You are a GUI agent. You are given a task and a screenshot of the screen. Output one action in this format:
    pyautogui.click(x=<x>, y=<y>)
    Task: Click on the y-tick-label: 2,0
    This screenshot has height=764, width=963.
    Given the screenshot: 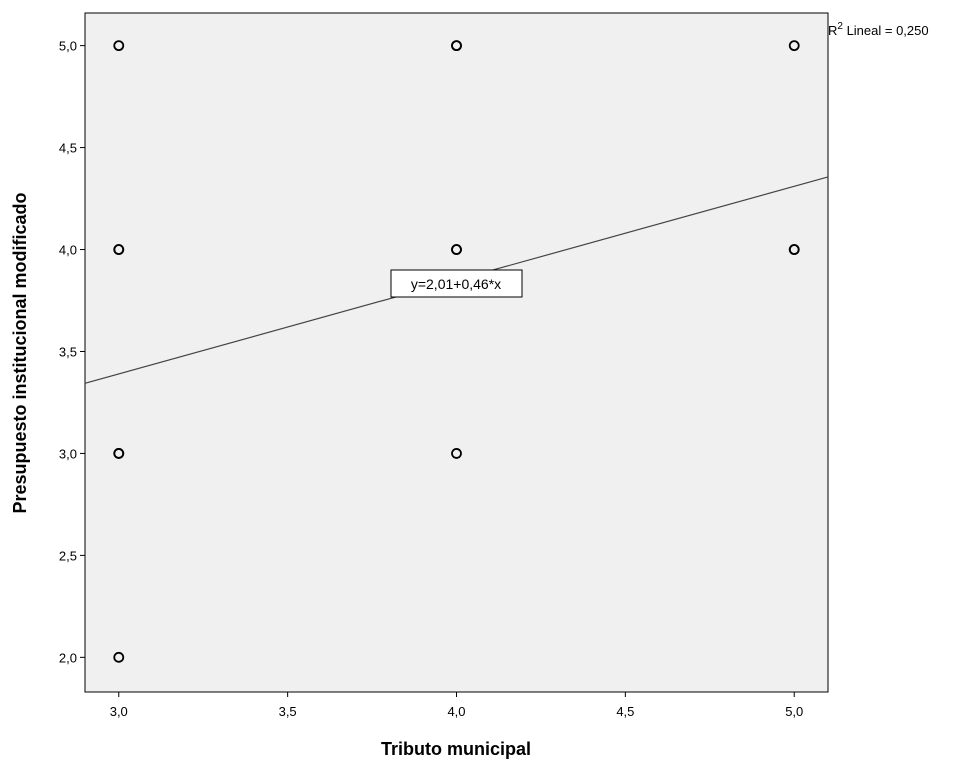 What is the action you would take?
    pyautogui.click(x=68, y=657)
    